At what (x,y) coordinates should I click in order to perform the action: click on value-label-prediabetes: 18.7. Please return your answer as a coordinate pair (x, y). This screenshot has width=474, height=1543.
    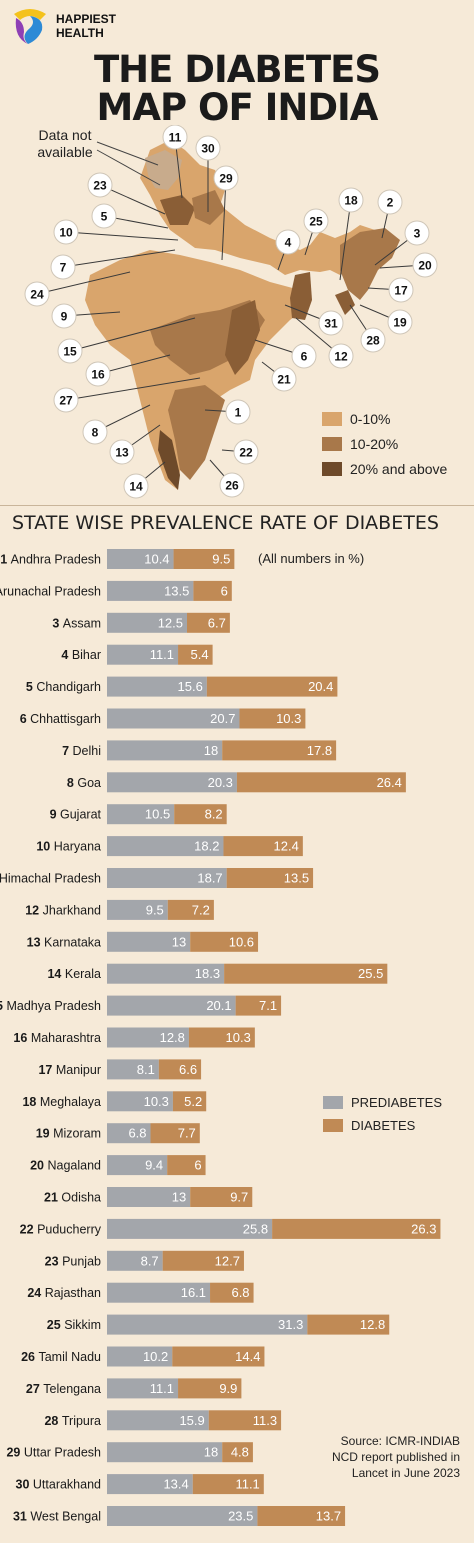
    Looking at the image, I should click on (209, 878).